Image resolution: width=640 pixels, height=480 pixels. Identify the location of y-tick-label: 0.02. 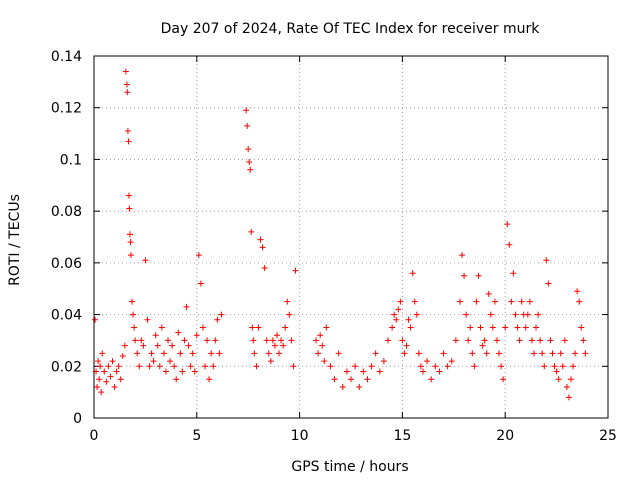
(66, 367).